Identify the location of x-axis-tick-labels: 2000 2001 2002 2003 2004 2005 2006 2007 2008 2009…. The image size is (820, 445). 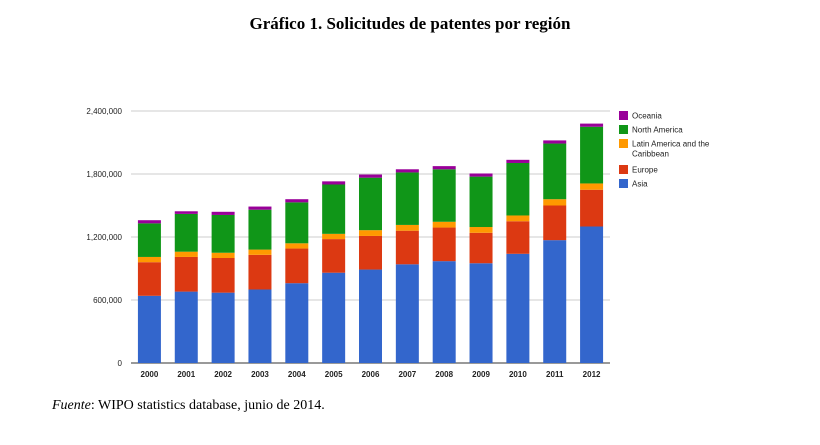
(371, 374).